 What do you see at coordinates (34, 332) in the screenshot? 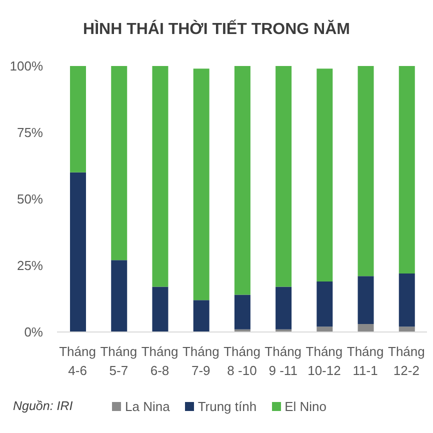
I see `y-tick-label: 0%` at bounding box center [34, 332].